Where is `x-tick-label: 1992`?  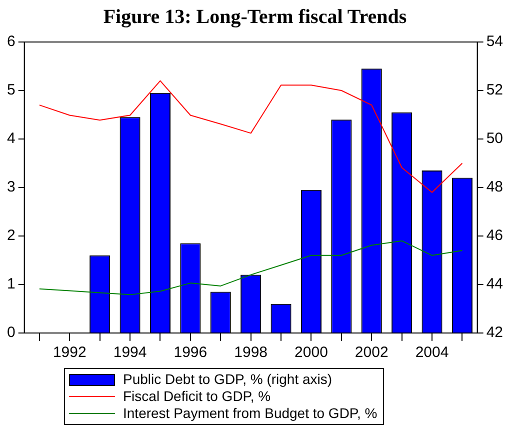 x-tick-label: 1992 is located at coordinates (69, 353).